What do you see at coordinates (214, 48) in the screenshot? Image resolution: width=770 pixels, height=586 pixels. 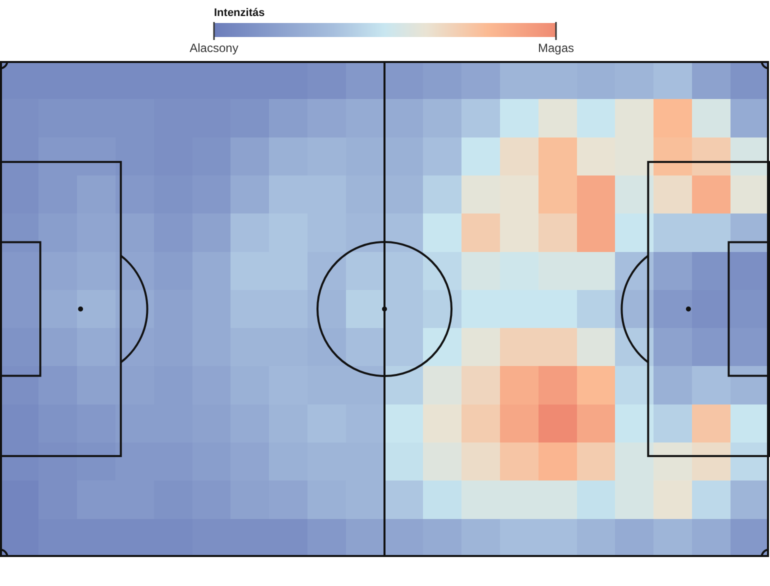 I see `color-bar-label: Alacsony` at bounding box center [214, 48].